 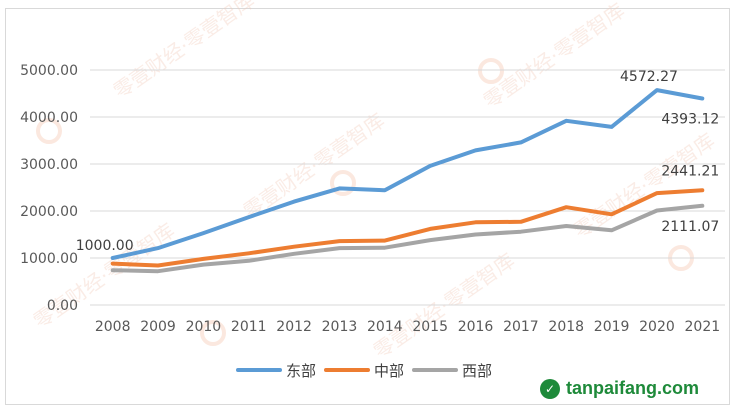 I want to click on x-tick-label: 2013, so click(x=340, y=327).